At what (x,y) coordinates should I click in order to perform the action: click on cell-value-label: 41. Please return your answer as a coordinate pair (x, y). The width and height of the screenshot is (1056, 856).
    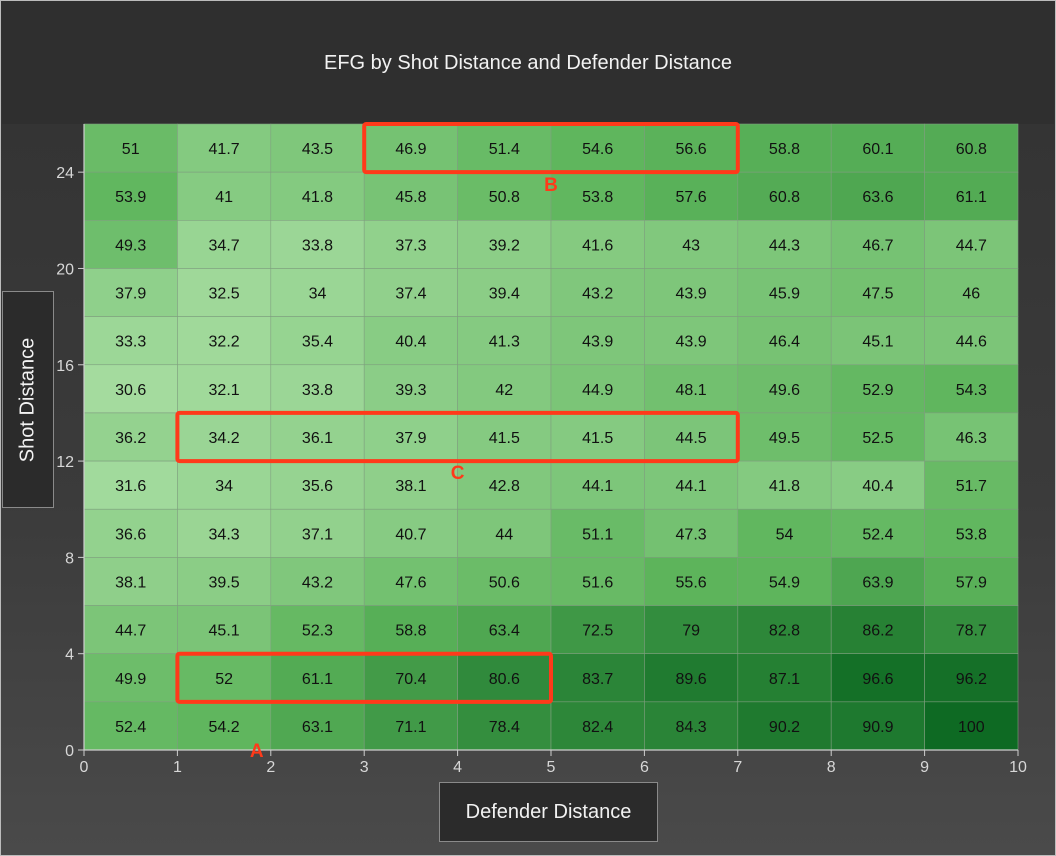
    Looking at the image, I should click on (224, 197).